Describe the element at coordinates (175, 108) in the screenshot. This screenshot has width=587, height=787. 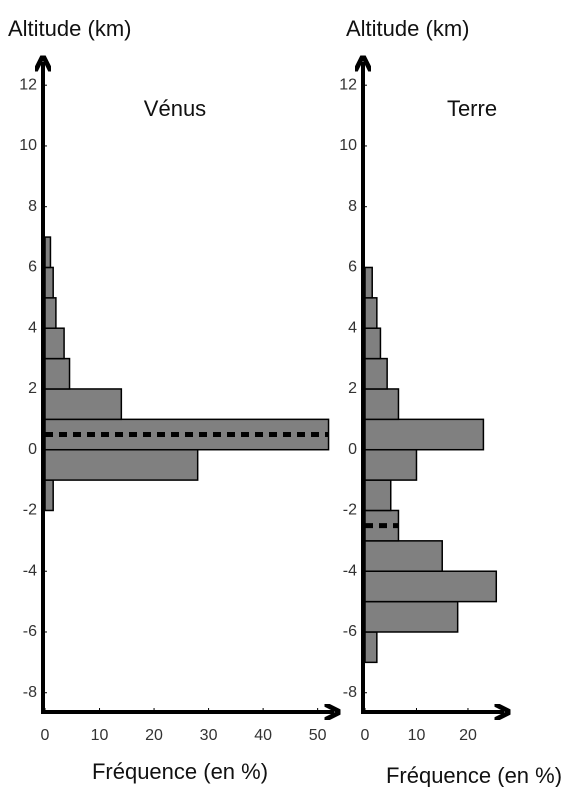
I see `chart-title: Vénus` at that location.